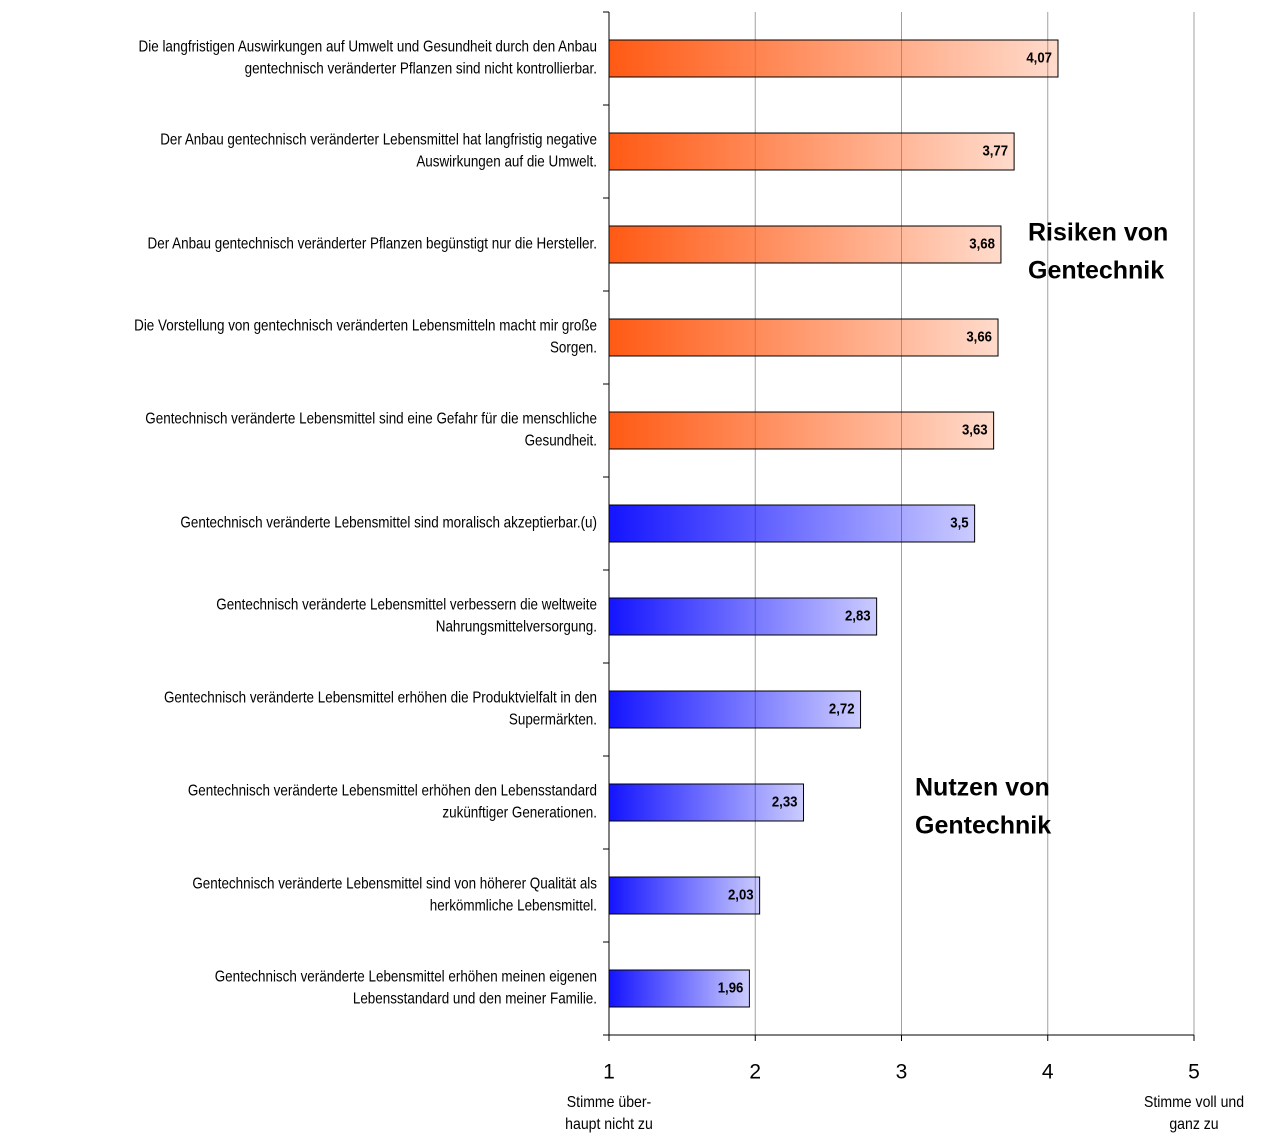 The width and height of the screenshot is (1277, 1137). Describe the element at coordinates (516, 627) in the screenshot. I see `y-tick-label: Nahrungsmittelversorgung.` at that location.